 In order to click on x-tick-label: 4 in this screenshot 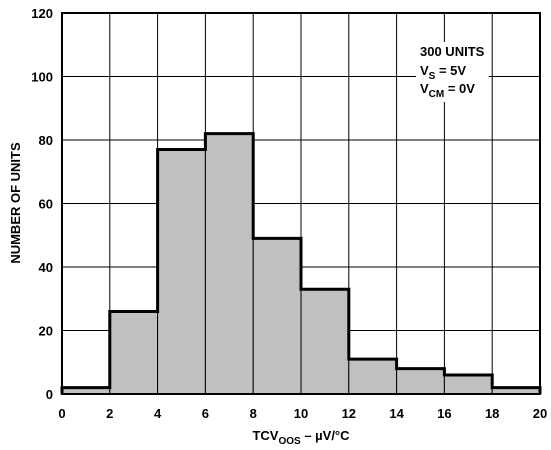, I will do `click(158, 413)`.